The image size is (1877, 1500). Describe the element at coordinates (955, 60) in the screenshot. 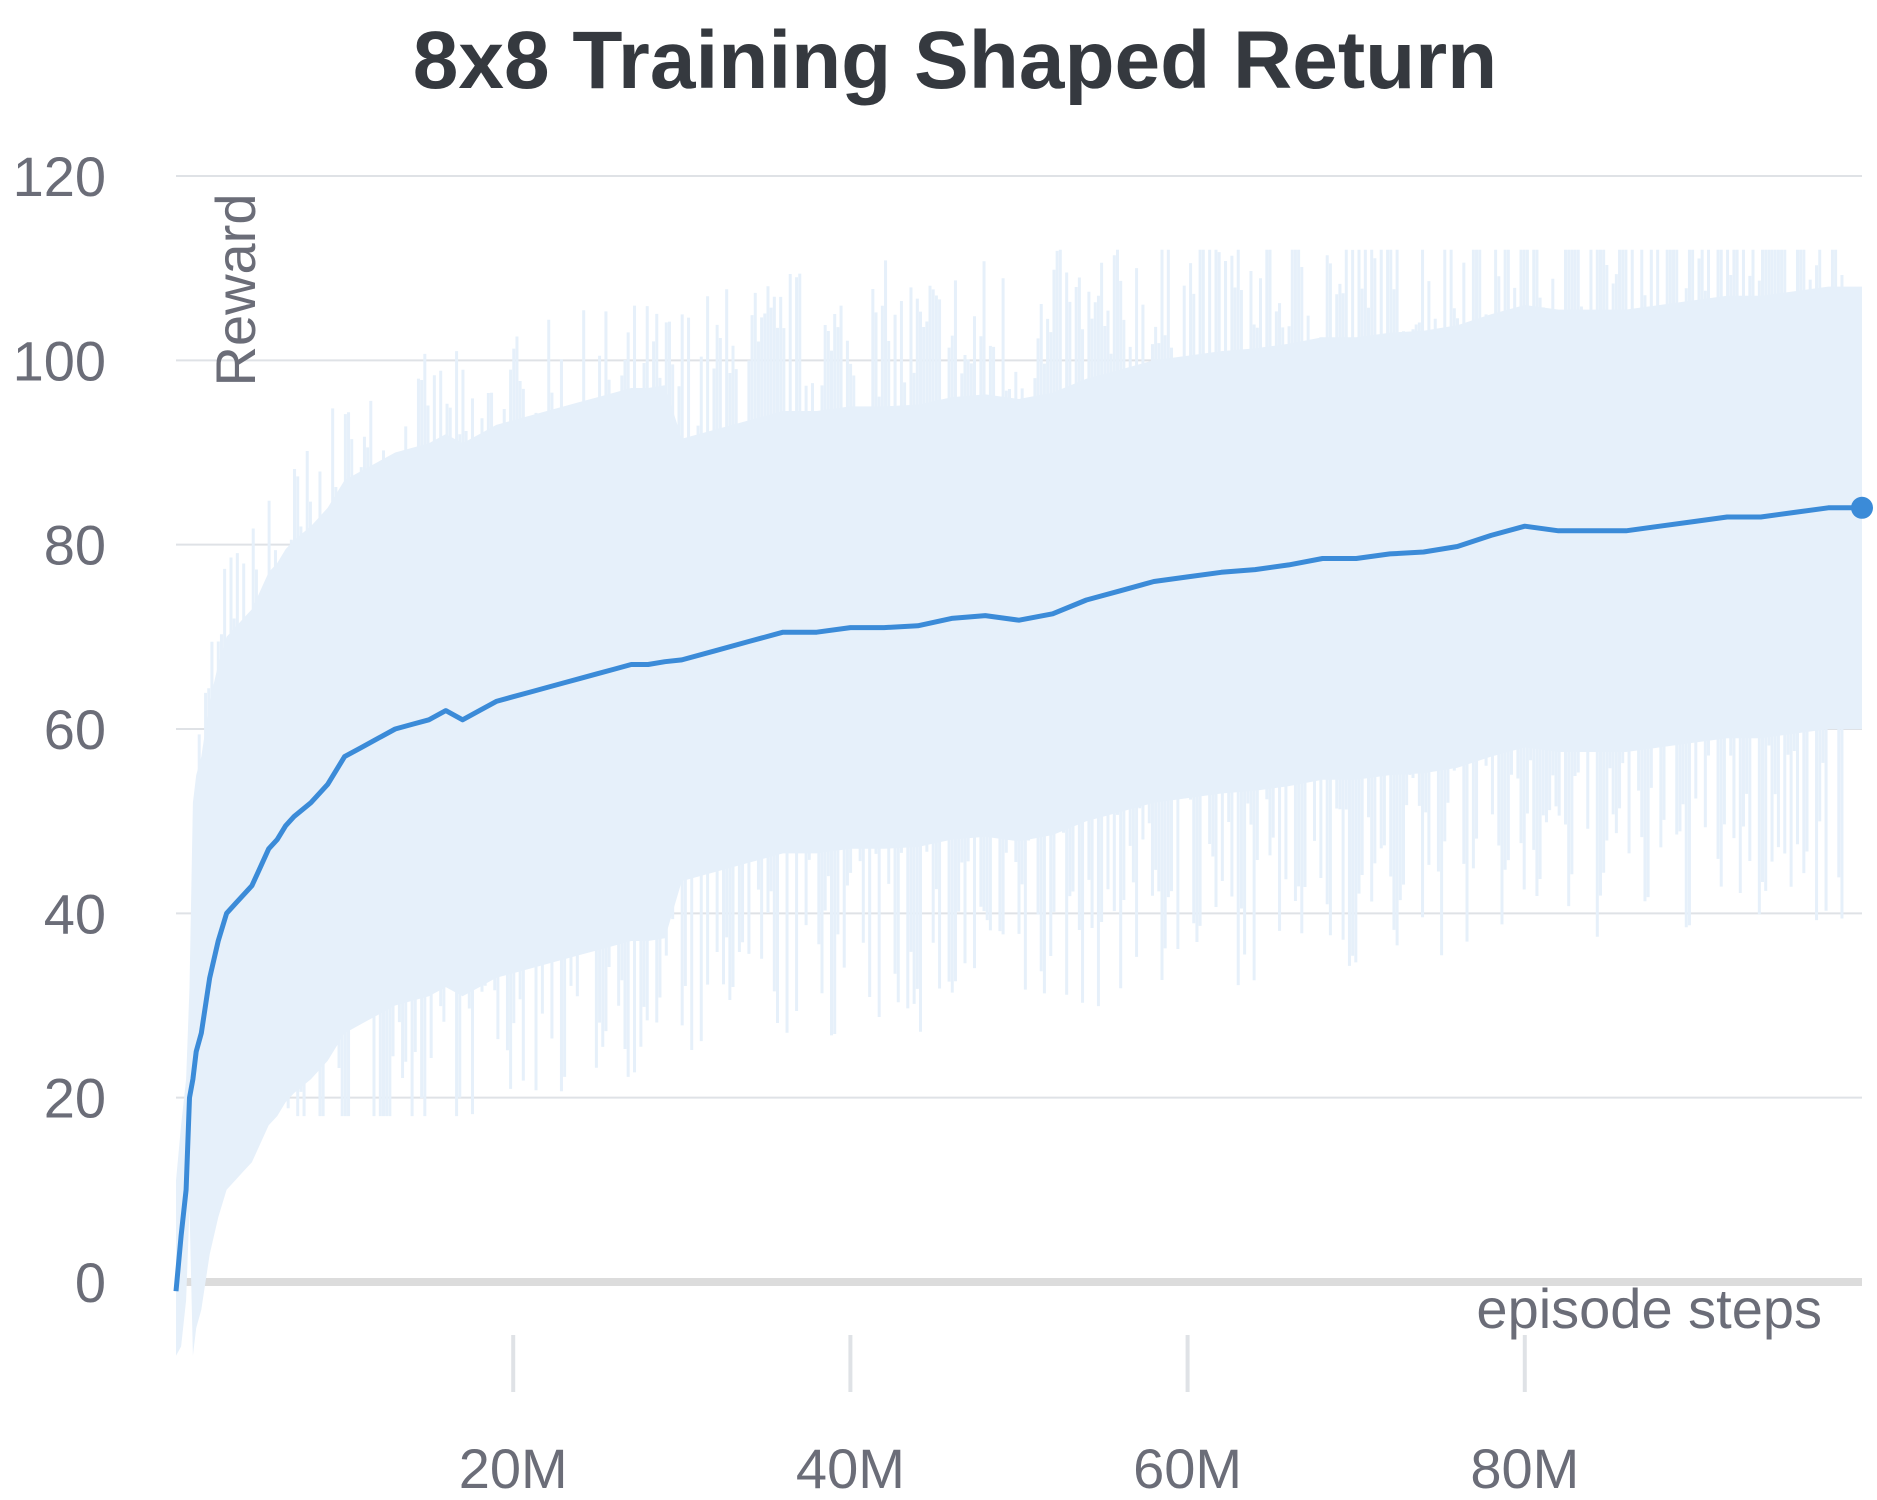

I see `chart-title: 8x8 Training Shaped Return` at that location.